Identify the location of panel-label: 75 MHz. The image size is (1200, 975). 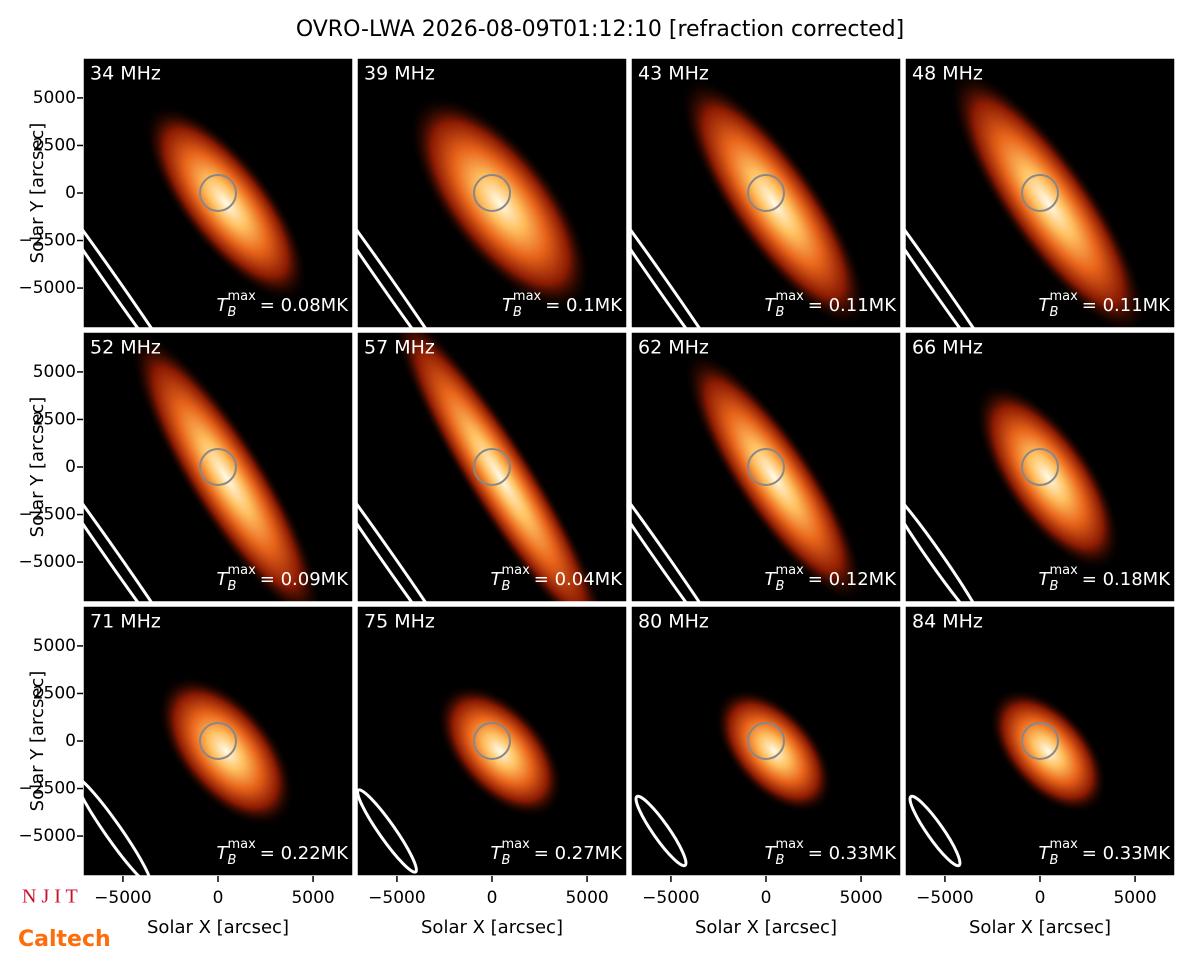
(399, 622).